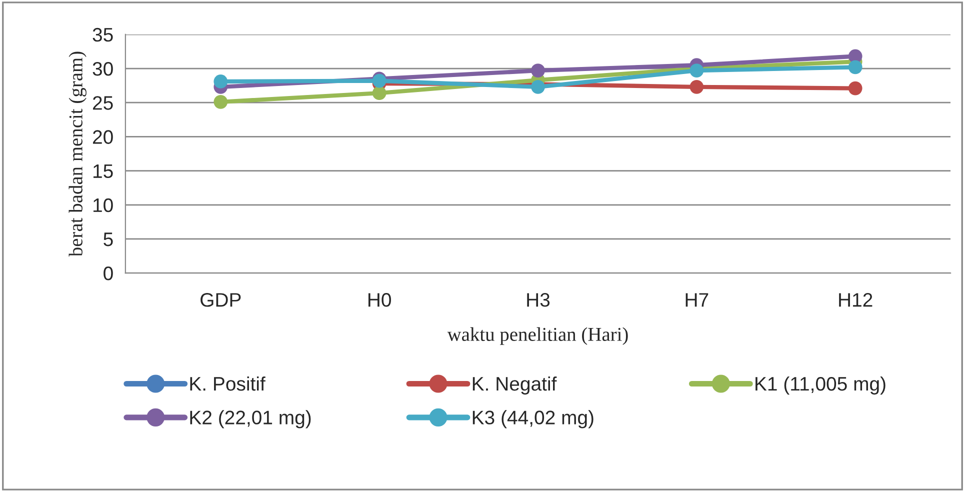 The width and height of the screenshot is (965, 492). Describe the element at coordinates (514, 385) in the screenshot. I see `legend-label: K. Negatif` at that location.